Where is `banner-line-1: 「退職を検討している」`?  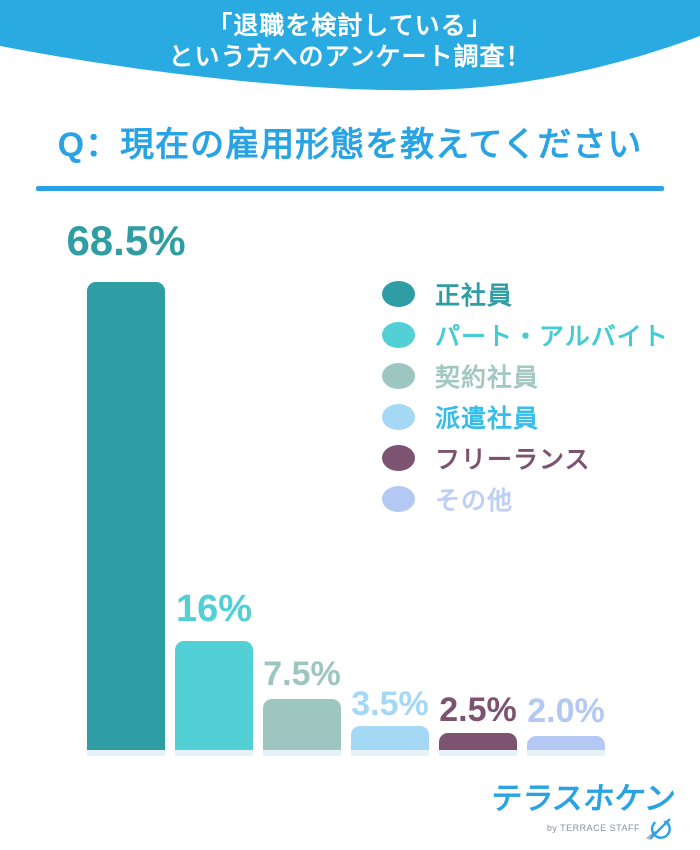
banner-line-1: 「退職を検討している」 is located at coordinates (350, 26).